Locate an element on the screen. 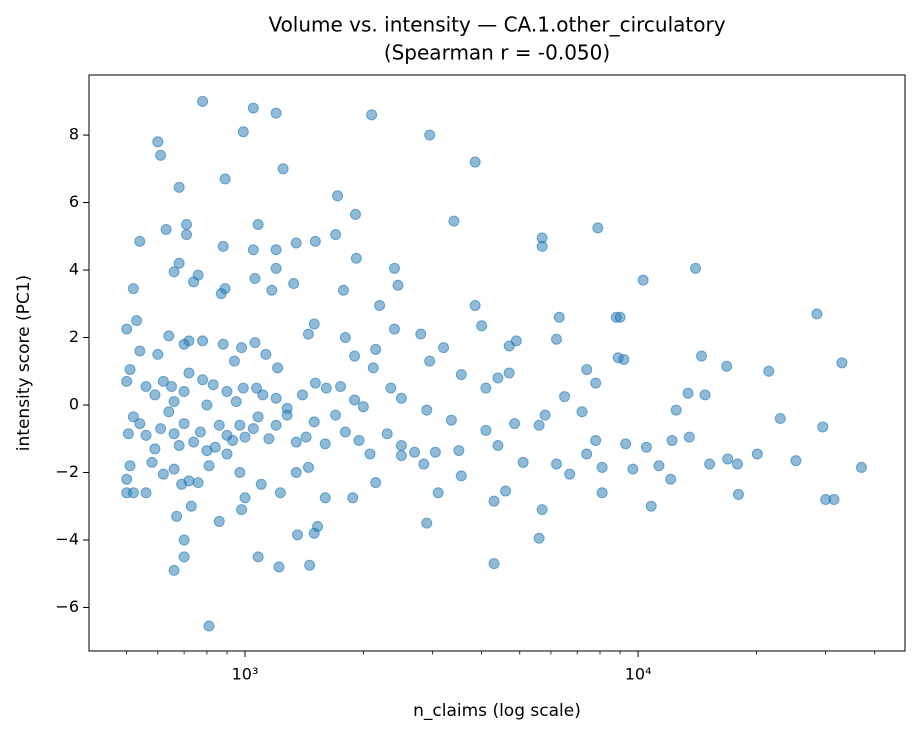  y-tick-label: 2 is located at coordinates (74, 336).